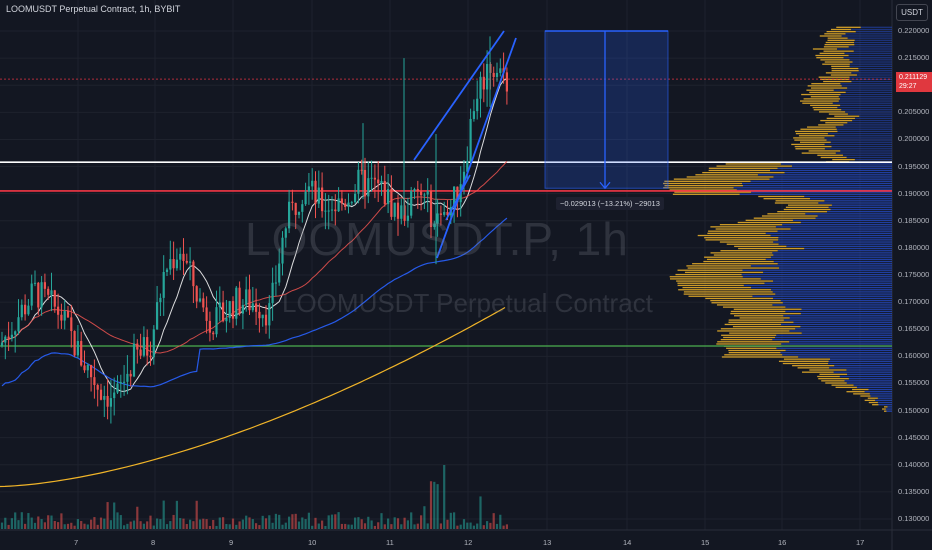 Image resolution: width=932 pixels, height=550 pixels. I want to click on time-tick-label: 13, so click(547, 542).